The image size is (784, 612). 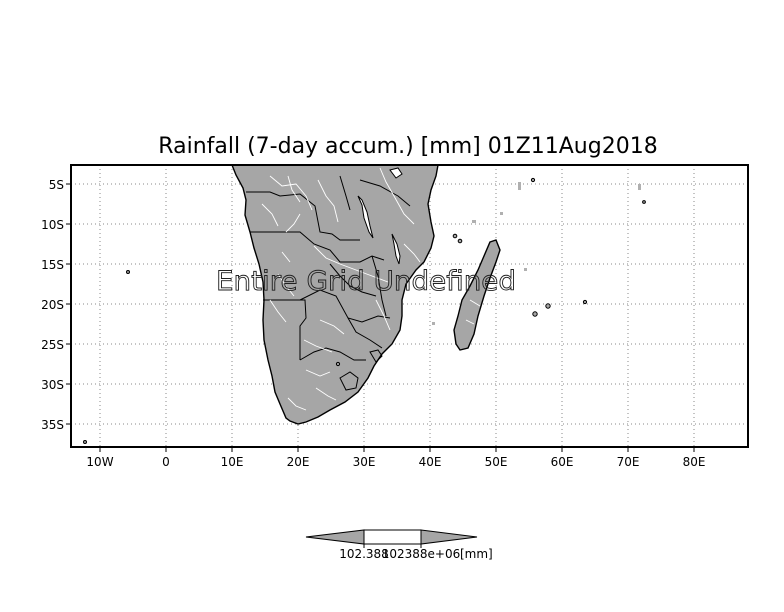 What do you see at coordinates (449, 537) in the screenshot?
I see `colorbar-right-arrow` at bounding box center [449, 537].